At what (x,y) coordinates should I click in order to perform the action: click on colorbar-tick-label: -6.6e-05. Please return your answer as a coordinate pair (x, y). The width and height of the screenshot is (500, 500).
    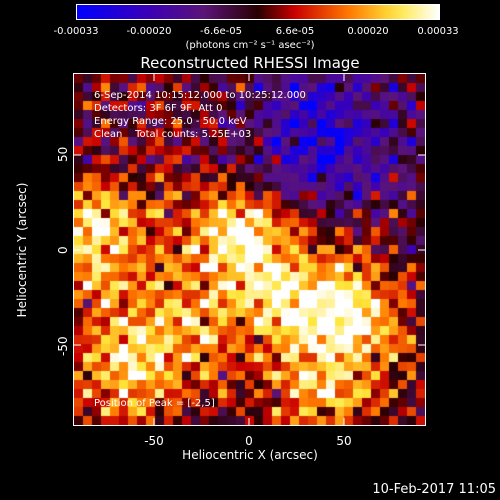
    Looking at the image, I should click on (221, 31).